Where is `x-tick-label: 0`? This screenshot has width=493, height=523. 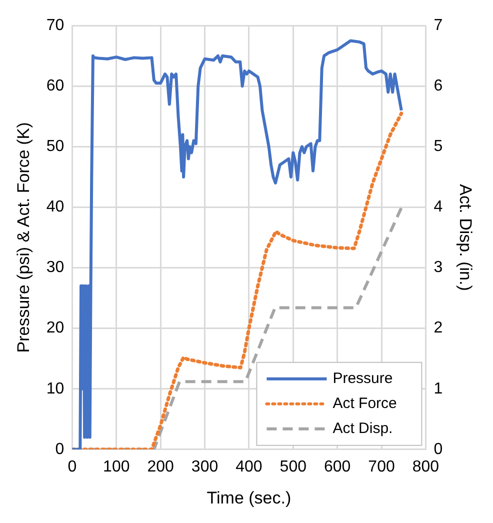
x-tick-label: 0 is located at coordinates (72, 467).